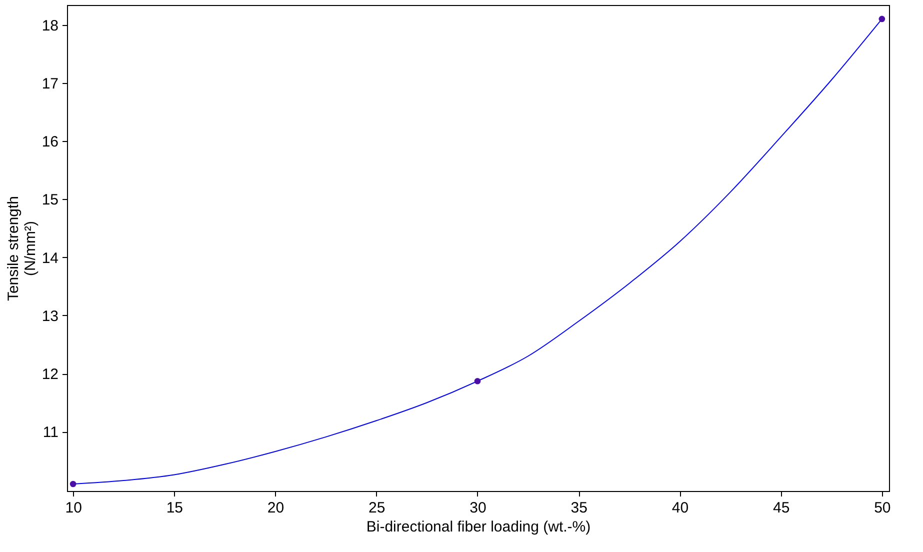 The height and width of the screenshot is (552, 923). I want to click on x-tick-label: 50, so click(882, 508).